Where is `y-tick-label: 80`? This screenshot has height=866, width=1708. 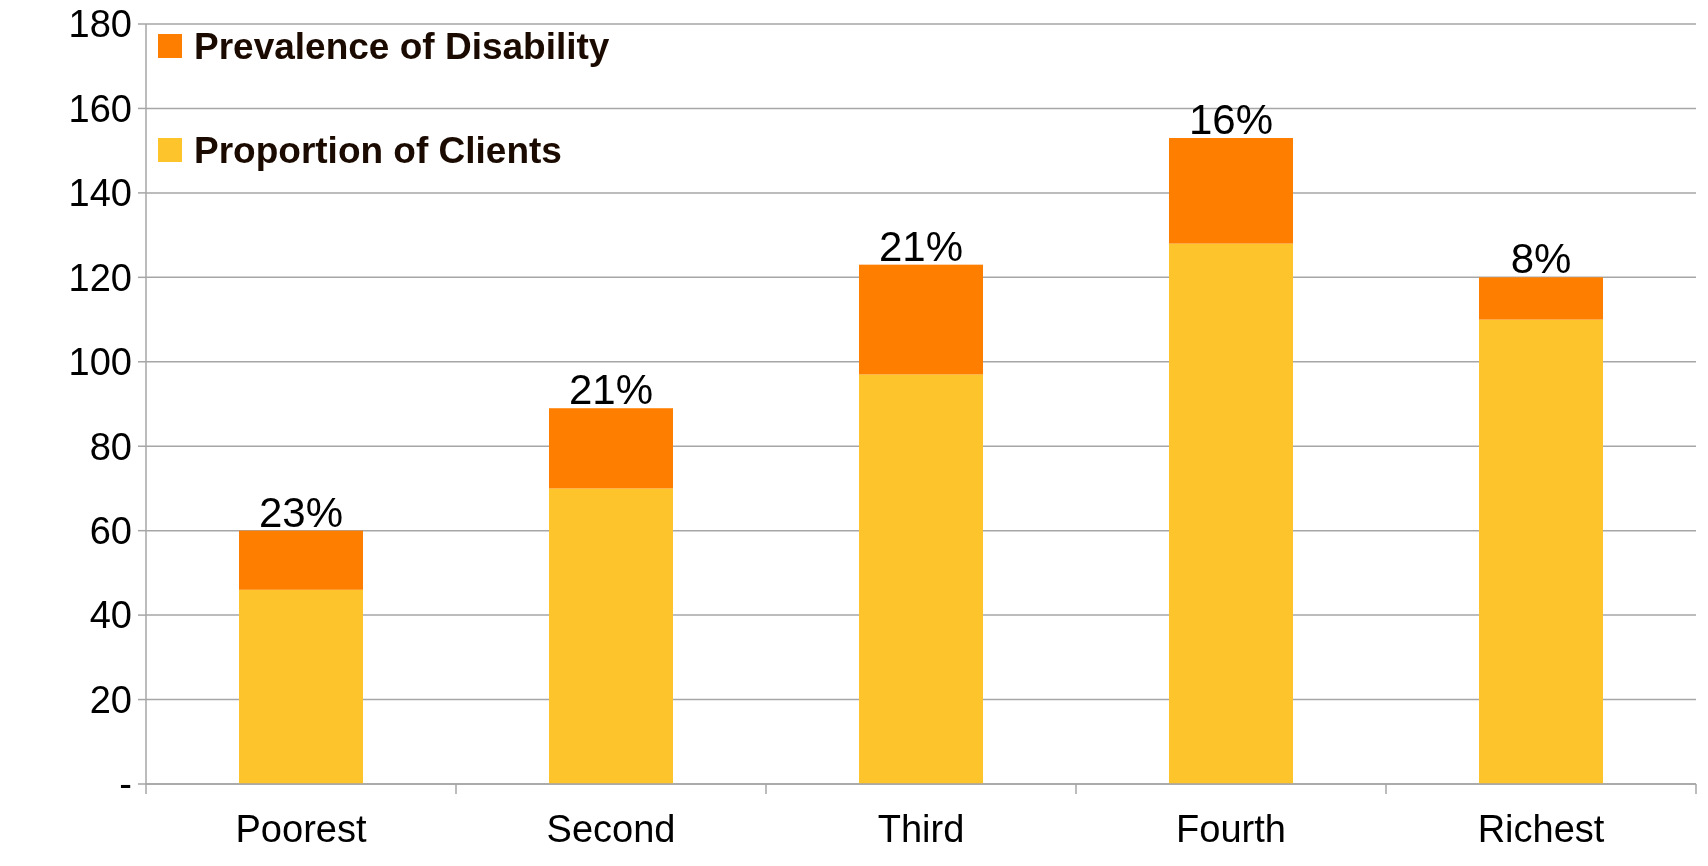 y-tick-label: 80 is located at coordinates (110, 446).